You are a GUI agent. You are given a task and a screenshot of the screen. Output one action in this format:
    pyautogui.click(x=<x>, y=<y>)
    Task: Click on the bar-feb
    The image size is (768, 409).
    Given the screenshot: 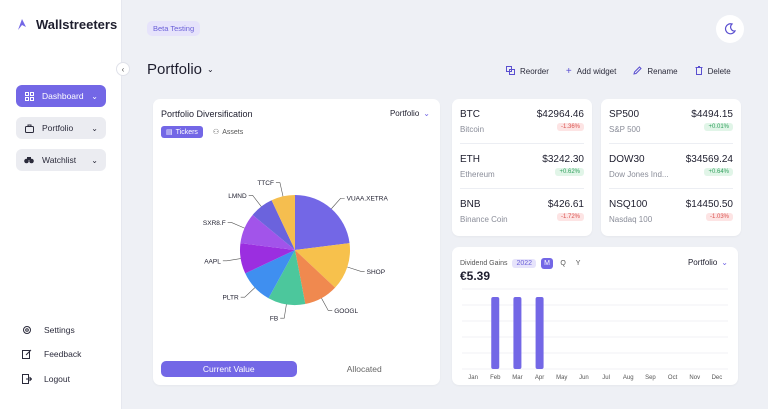 What is the action you would take?
    pyautogui.click(x=495, y=333)
    